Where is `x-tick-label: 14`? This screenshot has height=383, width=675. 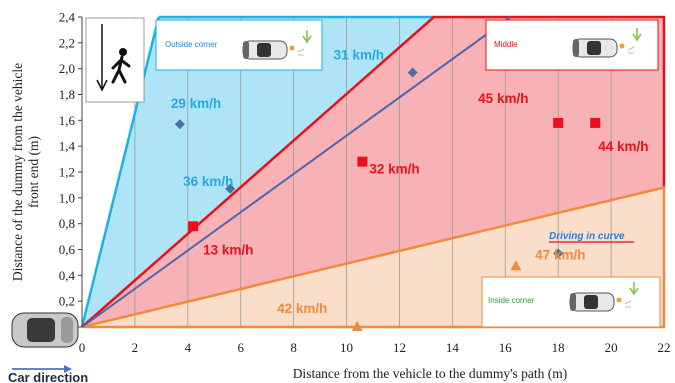
x-tick-label: 14 is located at coordinates (453, 347).